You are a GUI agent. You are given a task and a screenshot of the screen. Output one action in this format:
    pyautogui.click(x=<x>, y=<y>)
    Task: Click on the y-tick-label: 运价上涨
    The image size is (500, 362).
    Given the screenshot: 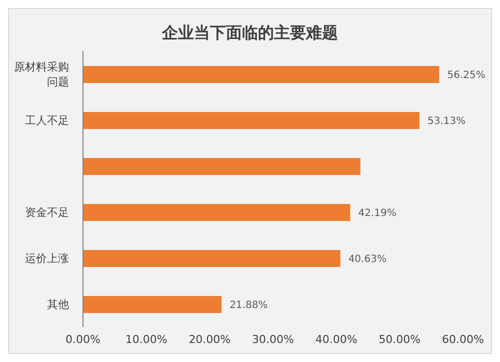 What is the action you would take?
    pyautogui.click(x=47, y=258)
    